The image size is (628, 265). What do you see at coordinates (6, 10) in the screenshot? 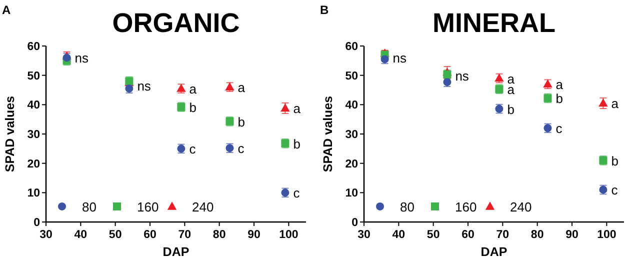
I see `text: A` at bounding box center [6, 10].